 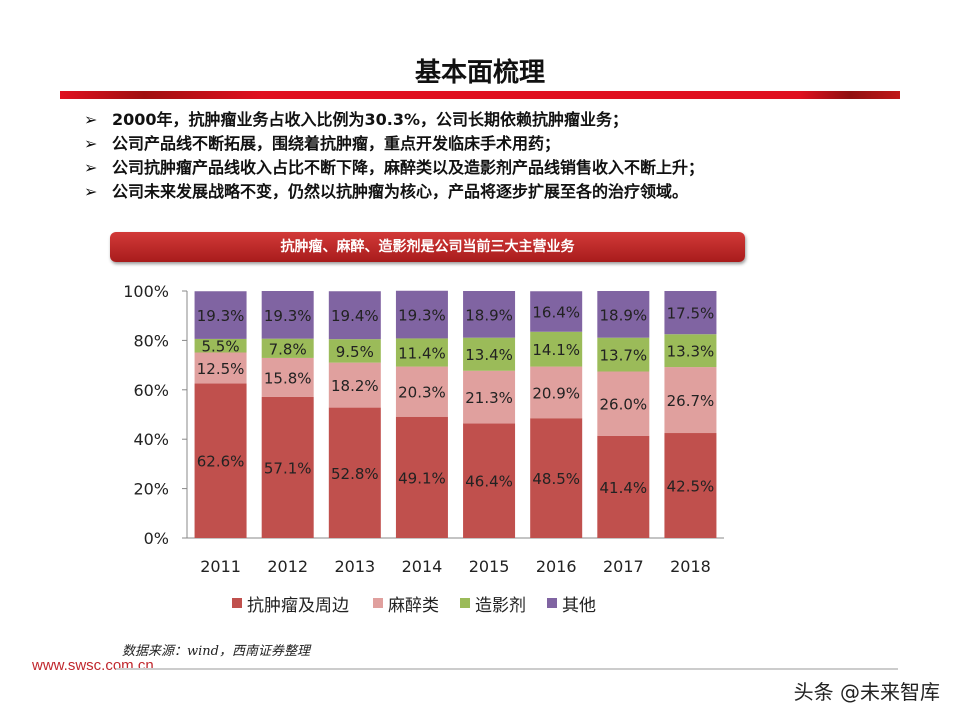 I want to click on data-label: 49.1%, so click(x=422, y=478).